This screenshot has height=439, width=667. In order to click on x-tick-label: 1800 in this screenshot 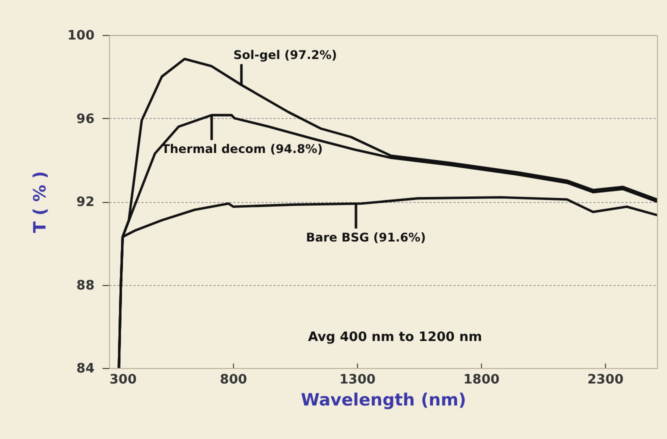, I will do `click(481, 380)`.